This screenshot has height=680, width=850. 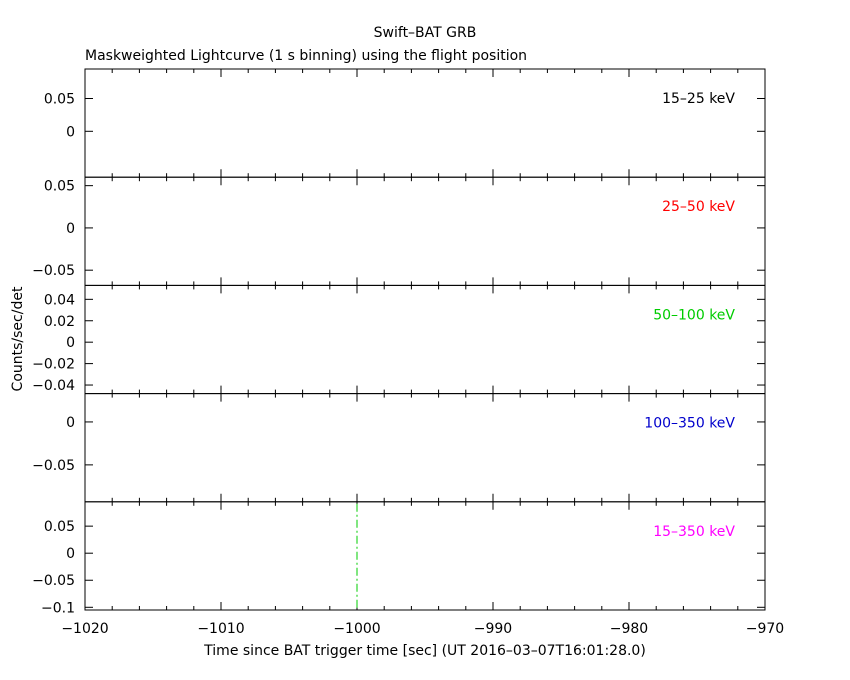 I want to click on x-tick-label: −990, so click(x=493, y=629).